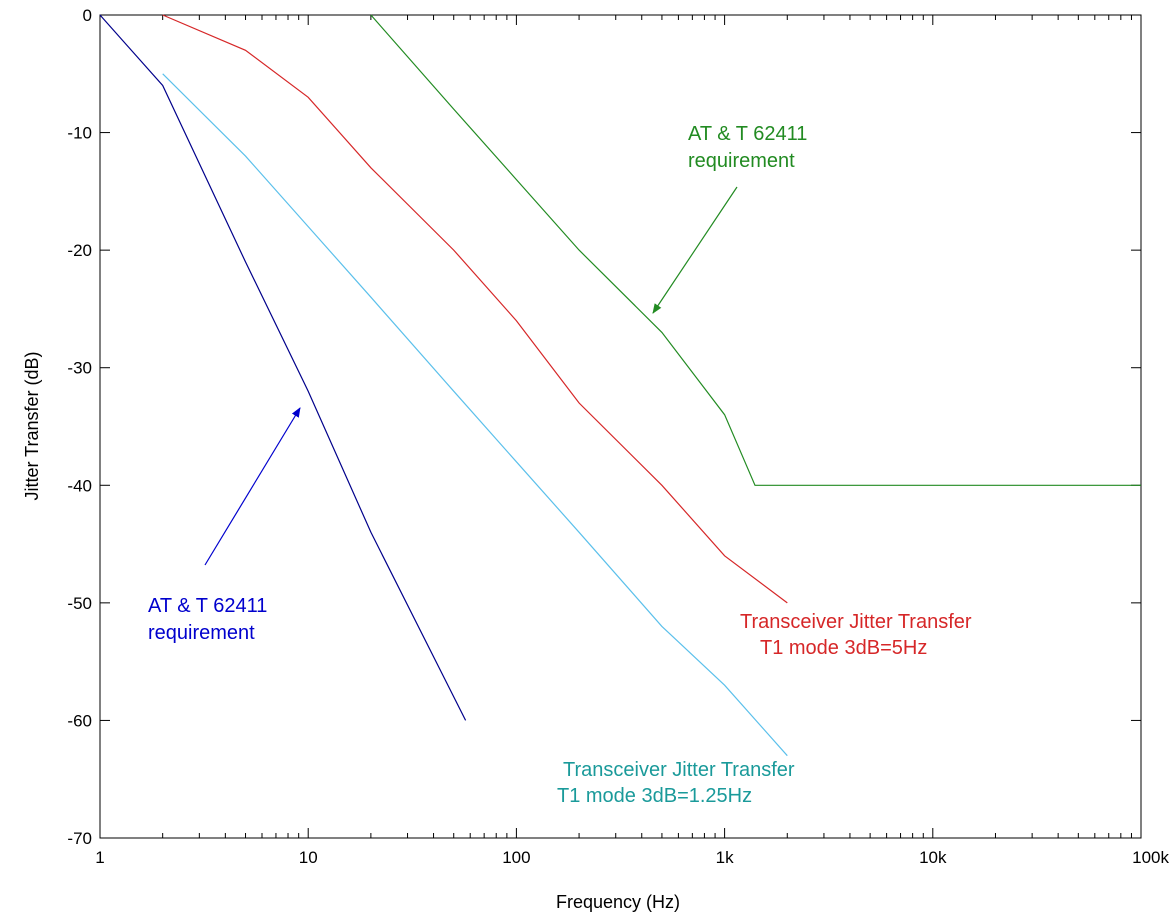  Describe the element at coordinates (725, 857) in the screenshot. I see `x-tick-label: 1k` at that location.